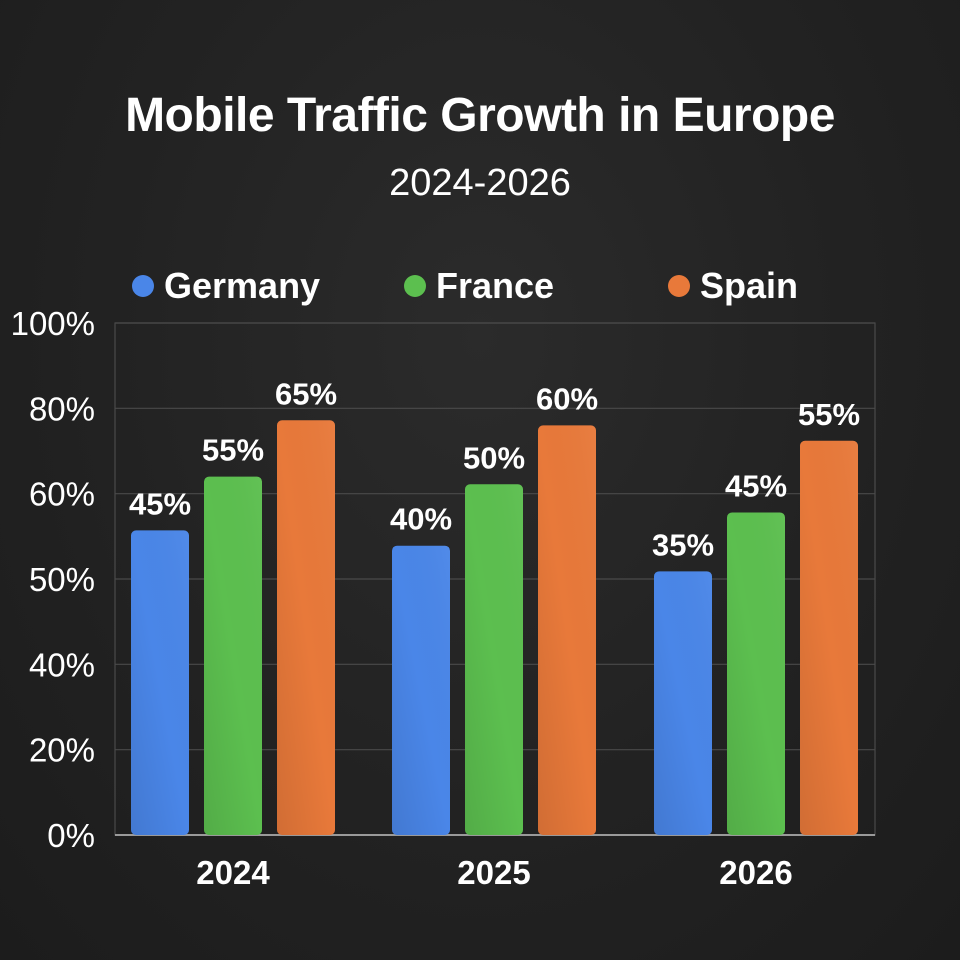  Describe the element at coordinates (143, 286) in the screenshot. I see `legend-swatch-germany` at that location.